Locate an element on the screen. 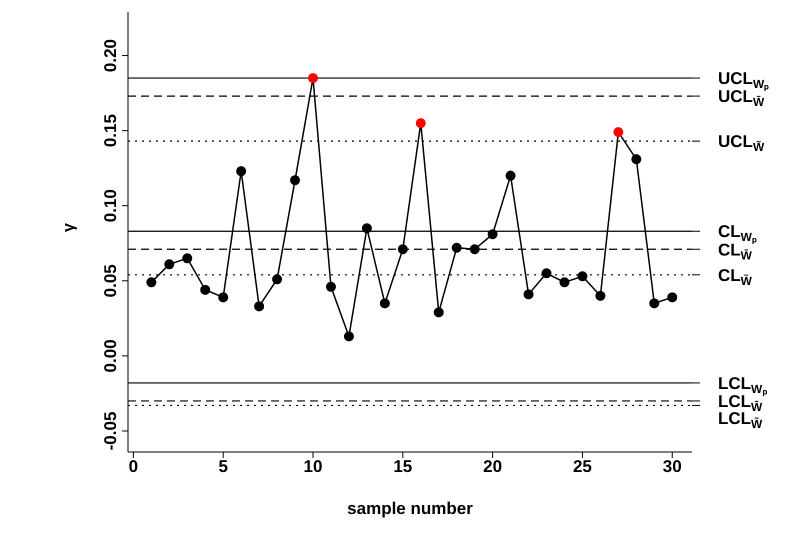 This screenshot has height=538, width=801. y-tick-label: -0.05 is located at coordinates (110, 431).